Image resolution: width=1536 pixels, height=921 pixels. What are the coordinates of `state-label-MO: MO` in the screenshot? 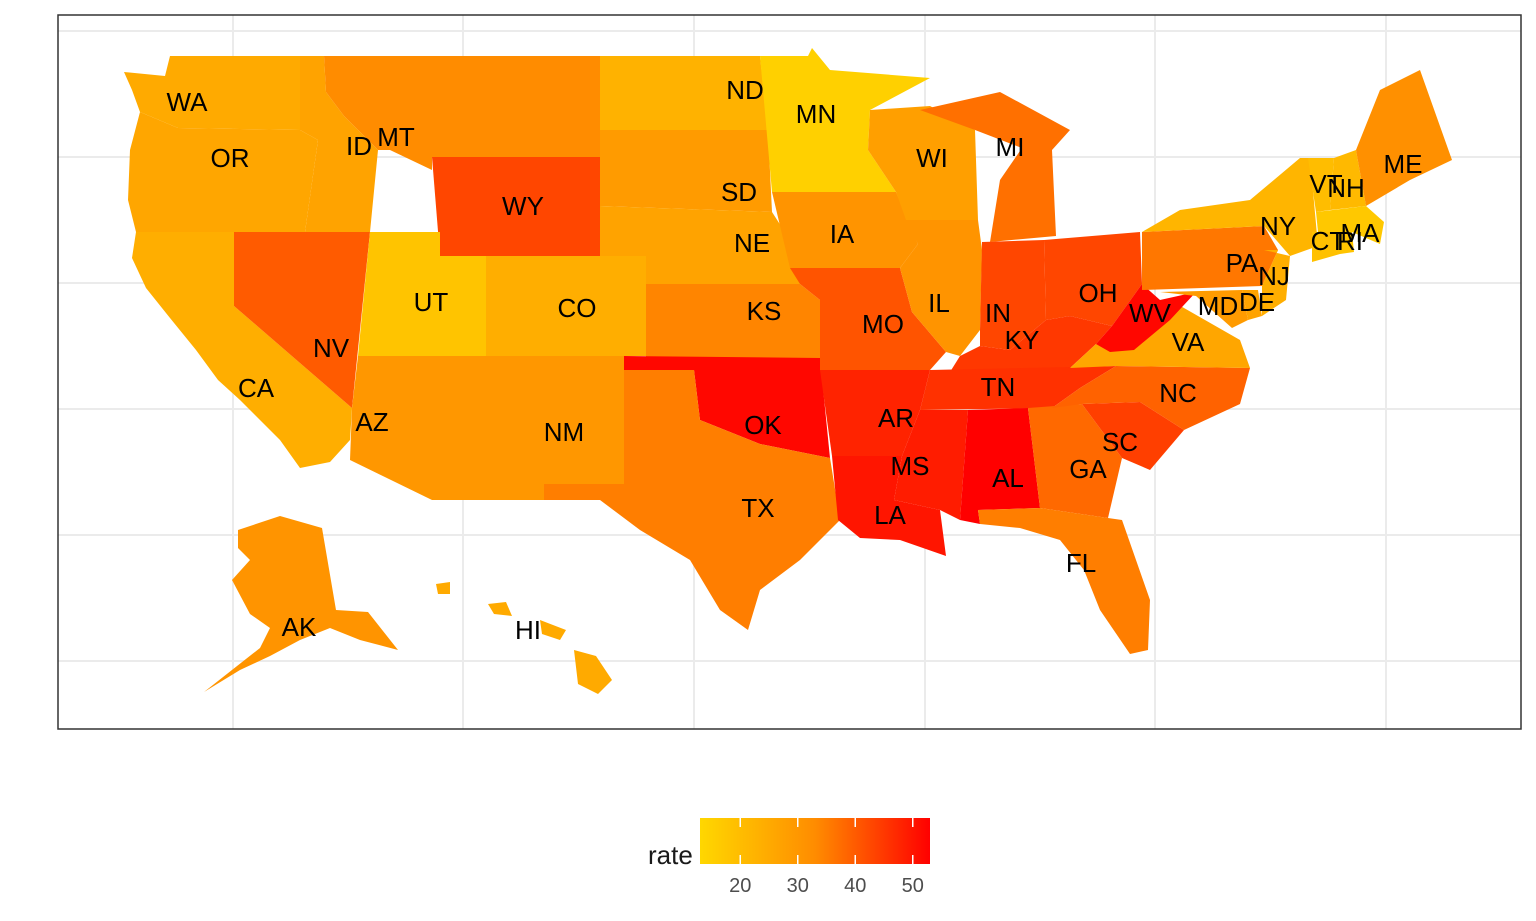 It's located at (883, 324).